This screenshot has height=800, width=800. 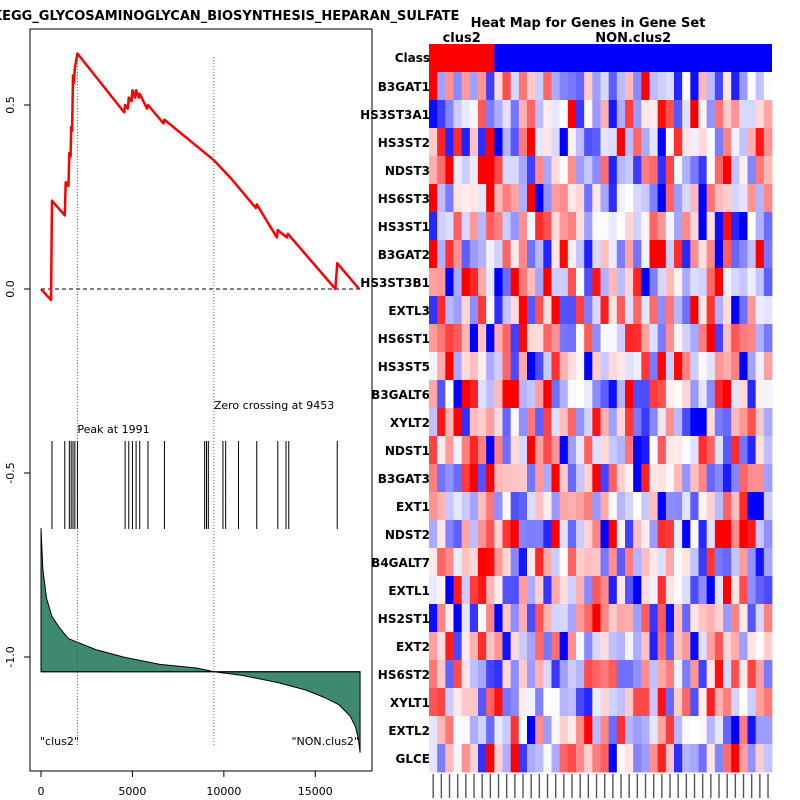 What do you see at coordinates (223, 791) in the screenshot?
I see `x-tick-label: 10000` at bounding box center [223, 791].